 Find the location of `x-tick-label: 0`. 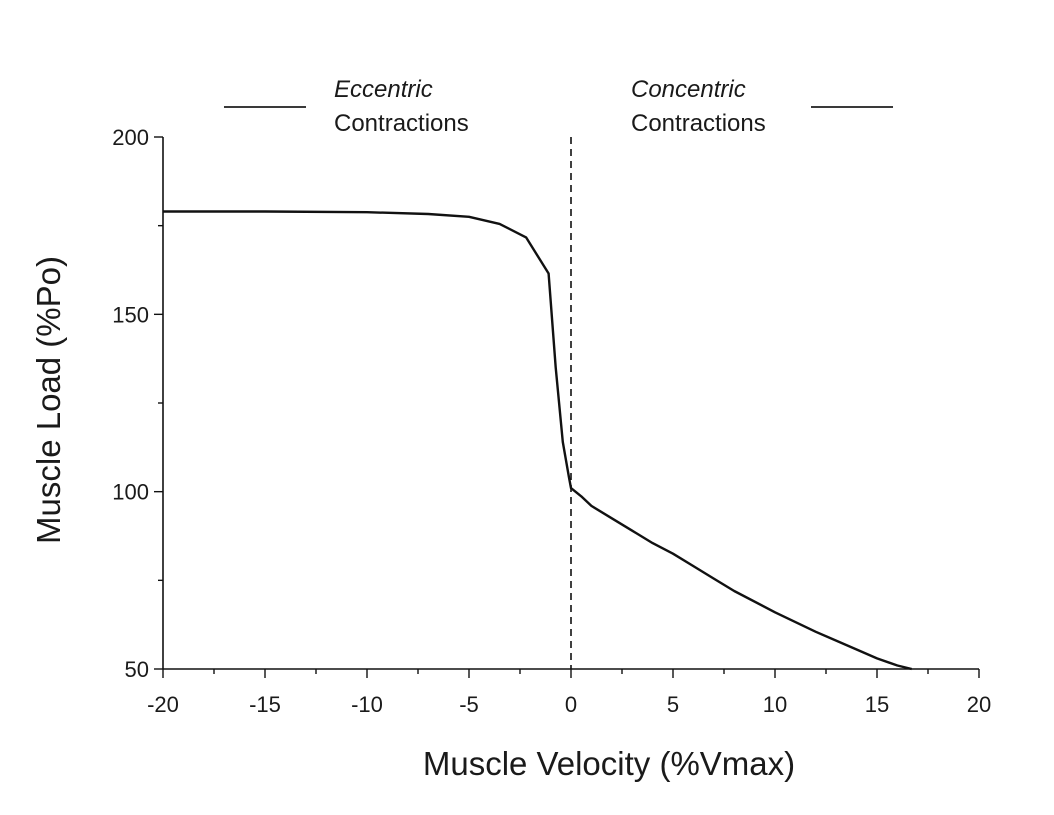

x-tick-label: 0 is located at coordinates (571, 704).